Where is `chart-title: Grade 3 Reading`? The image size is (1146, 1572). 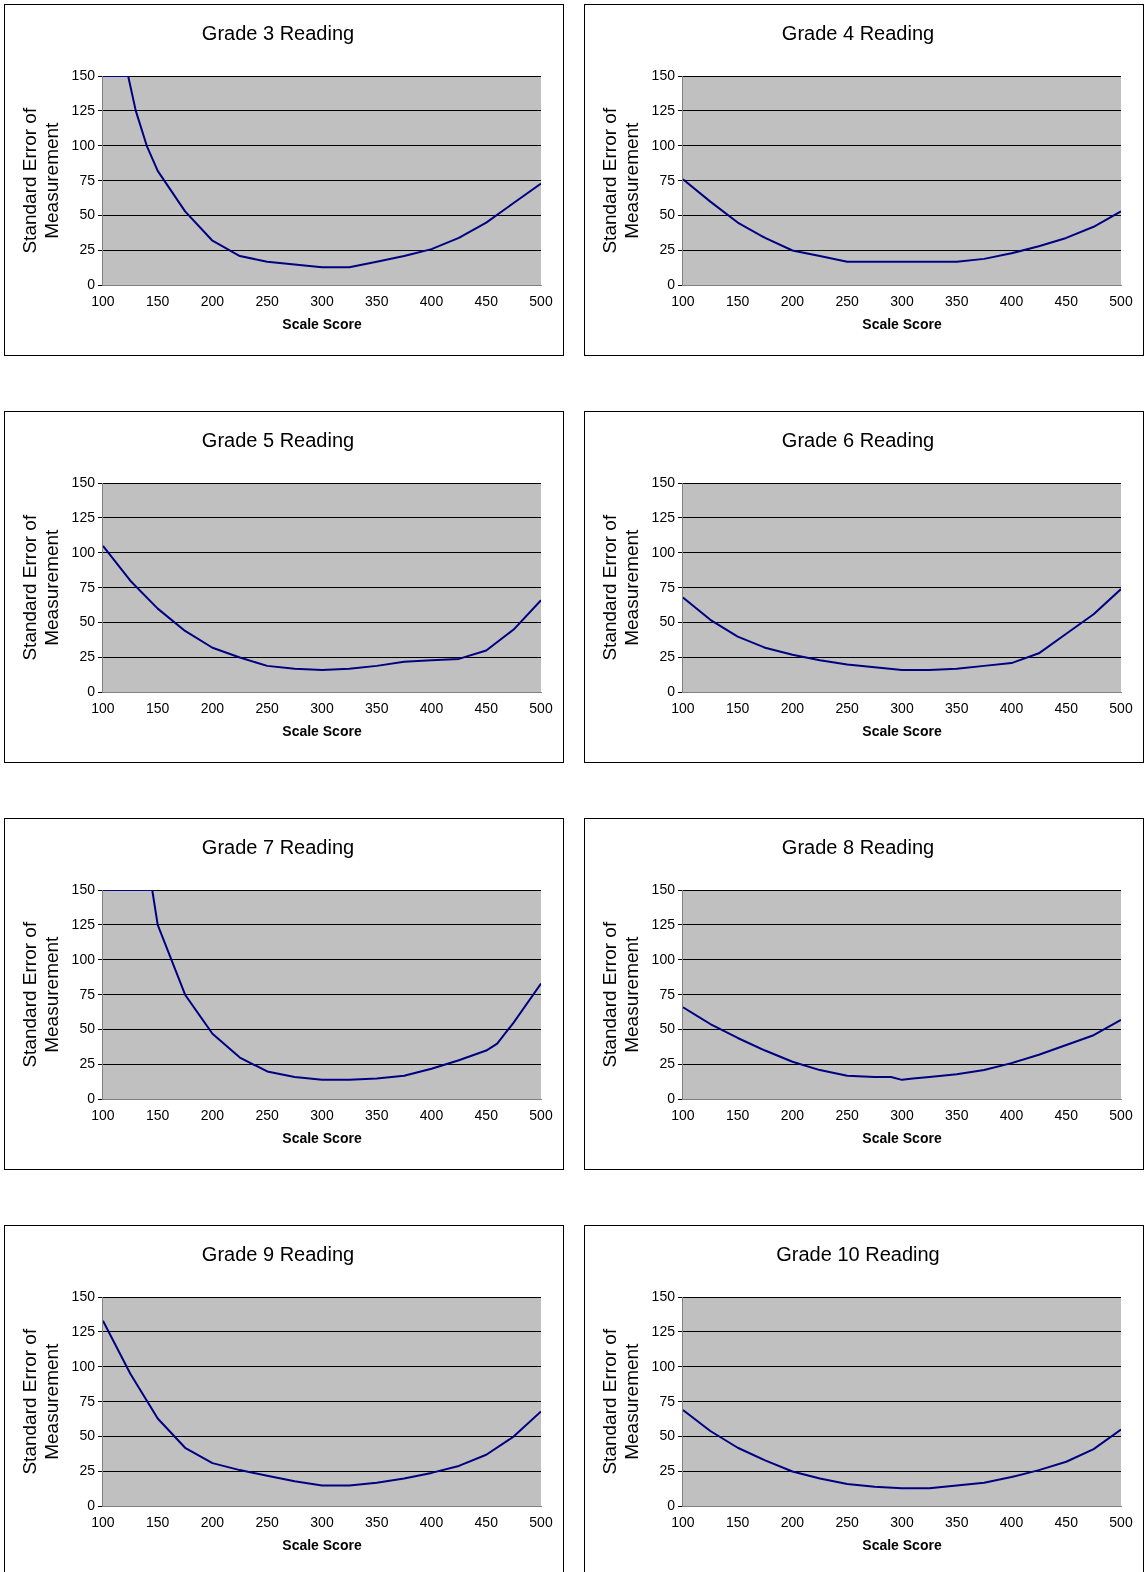 chart-title: Grade 3 Reading is located at coordinates (278, 32).